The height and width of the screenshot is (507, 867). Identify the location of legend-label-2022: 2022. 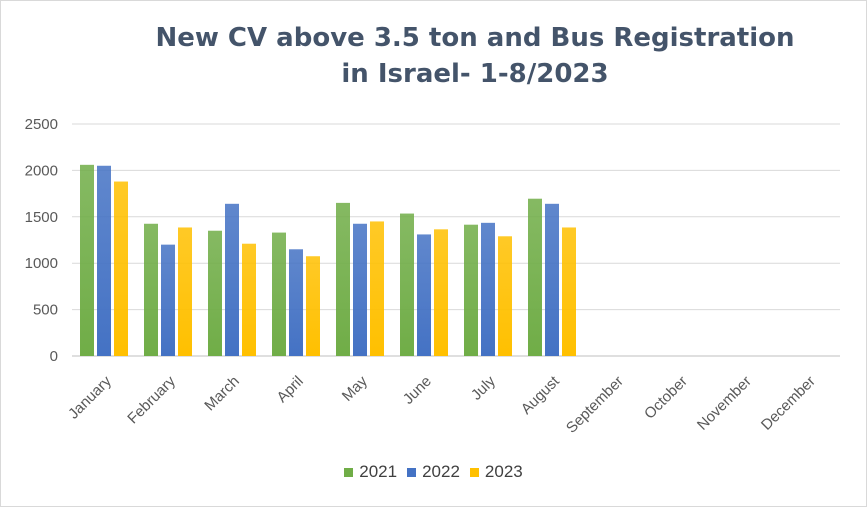
(441, 471).